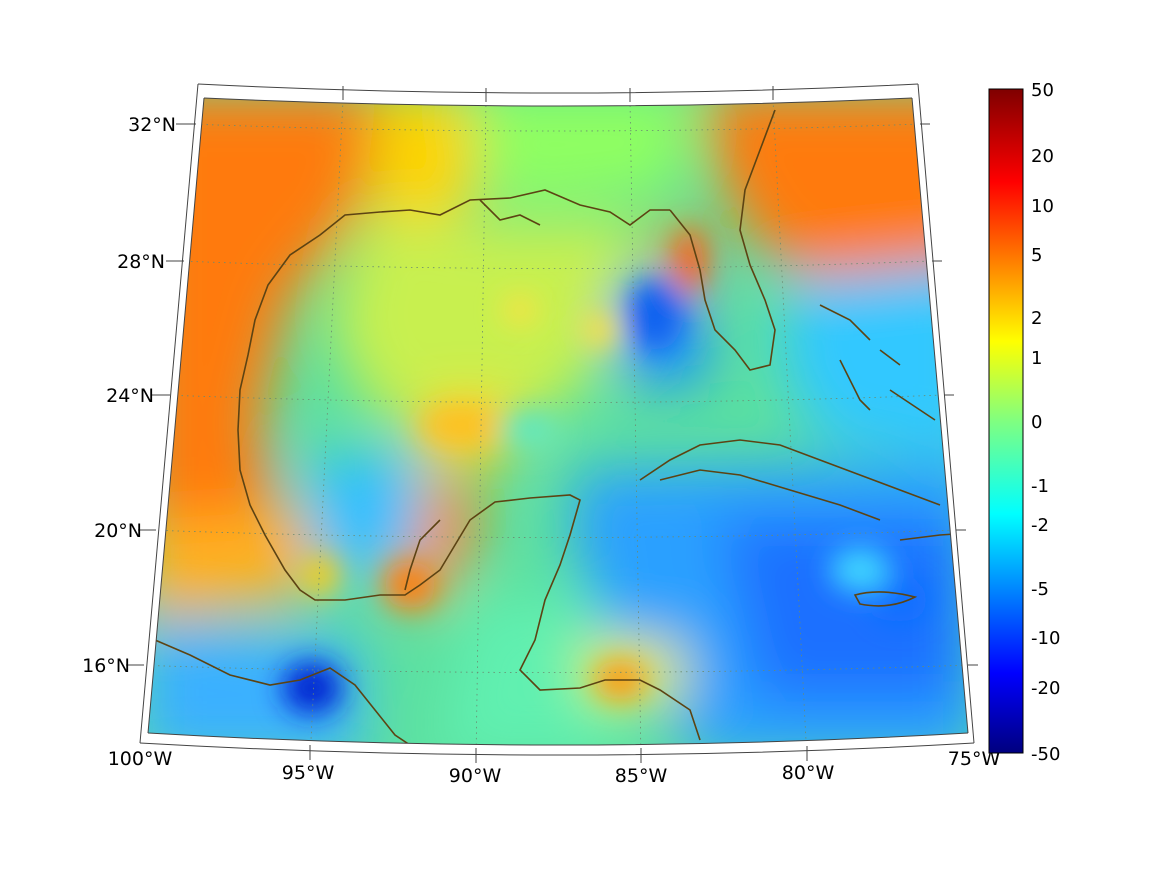 The width and height of the screenshot is (1167, 875). Describe the element at coordinates (140, 759) in the screenshot. I see `lon-label: 100°W` at that location.